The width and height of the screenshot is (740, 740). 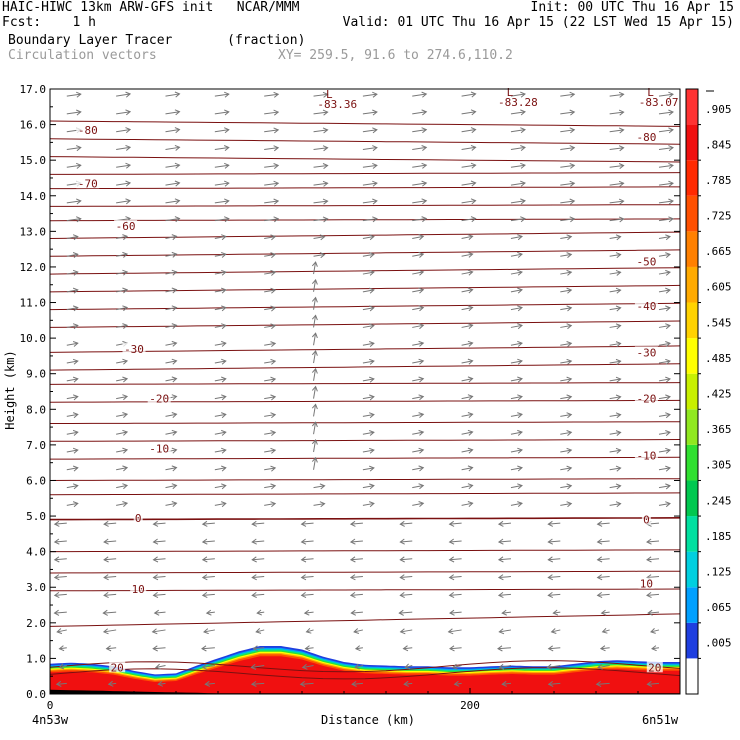 I want to click on colorbar-label: .245, so click(x=718, y=500).